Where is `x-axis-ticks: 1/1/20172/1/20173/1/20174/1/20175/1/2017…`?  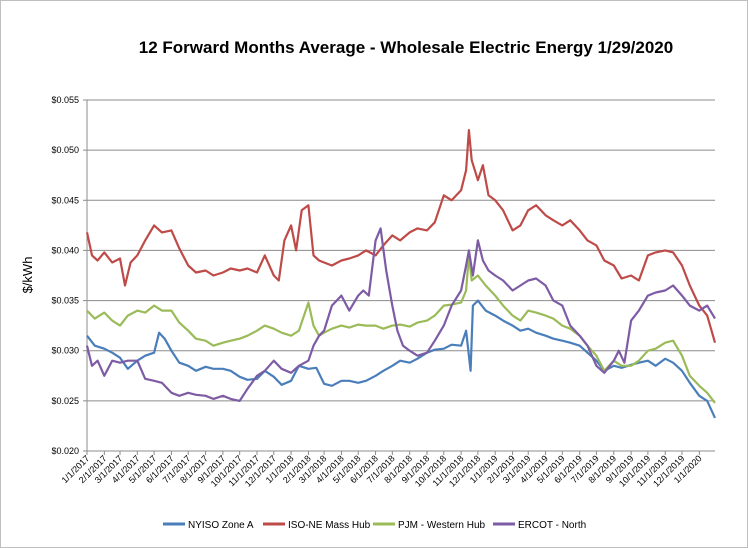
x-axis-ticks: 1/1/20172/1/20173/1/20174/1/20175/1/2017… is located at coordinates (382, 470).